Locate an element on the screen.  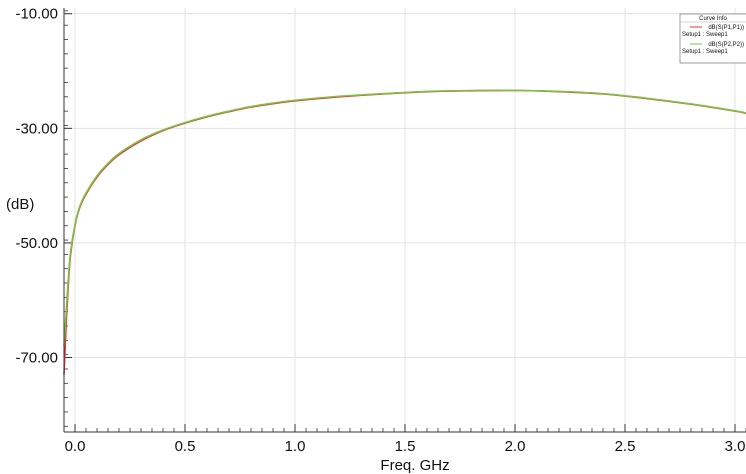
y-tick-label: -50.00 is located at coordinates (36, 243).